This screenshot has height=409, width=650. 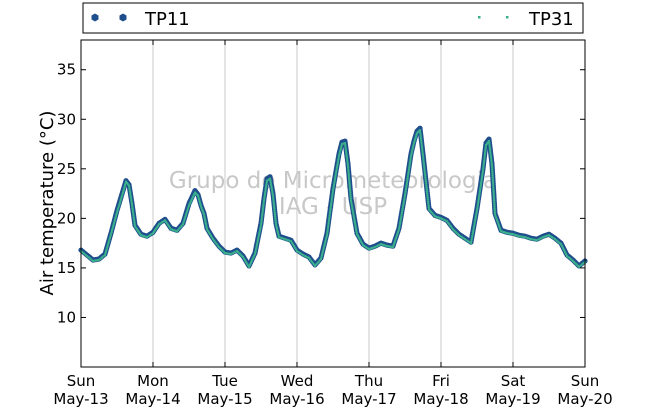 What do you see at coordinates (368, 399) in the screenshot?
I see `x-tick-label-date: May-17` at bounding box center [368, 399].